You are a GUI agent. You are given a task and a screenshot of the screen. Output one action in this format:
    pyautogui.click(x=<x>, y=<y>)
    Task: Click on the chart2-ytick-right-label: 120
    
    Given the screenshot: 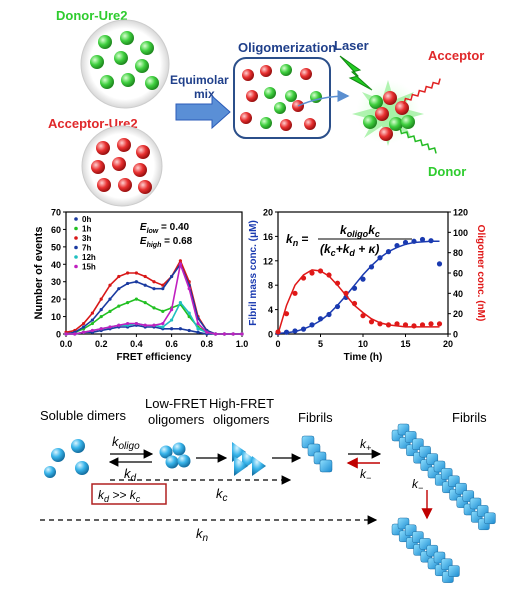 What is the action you would take?
    pyautogui.click(x=460, y=213)
    